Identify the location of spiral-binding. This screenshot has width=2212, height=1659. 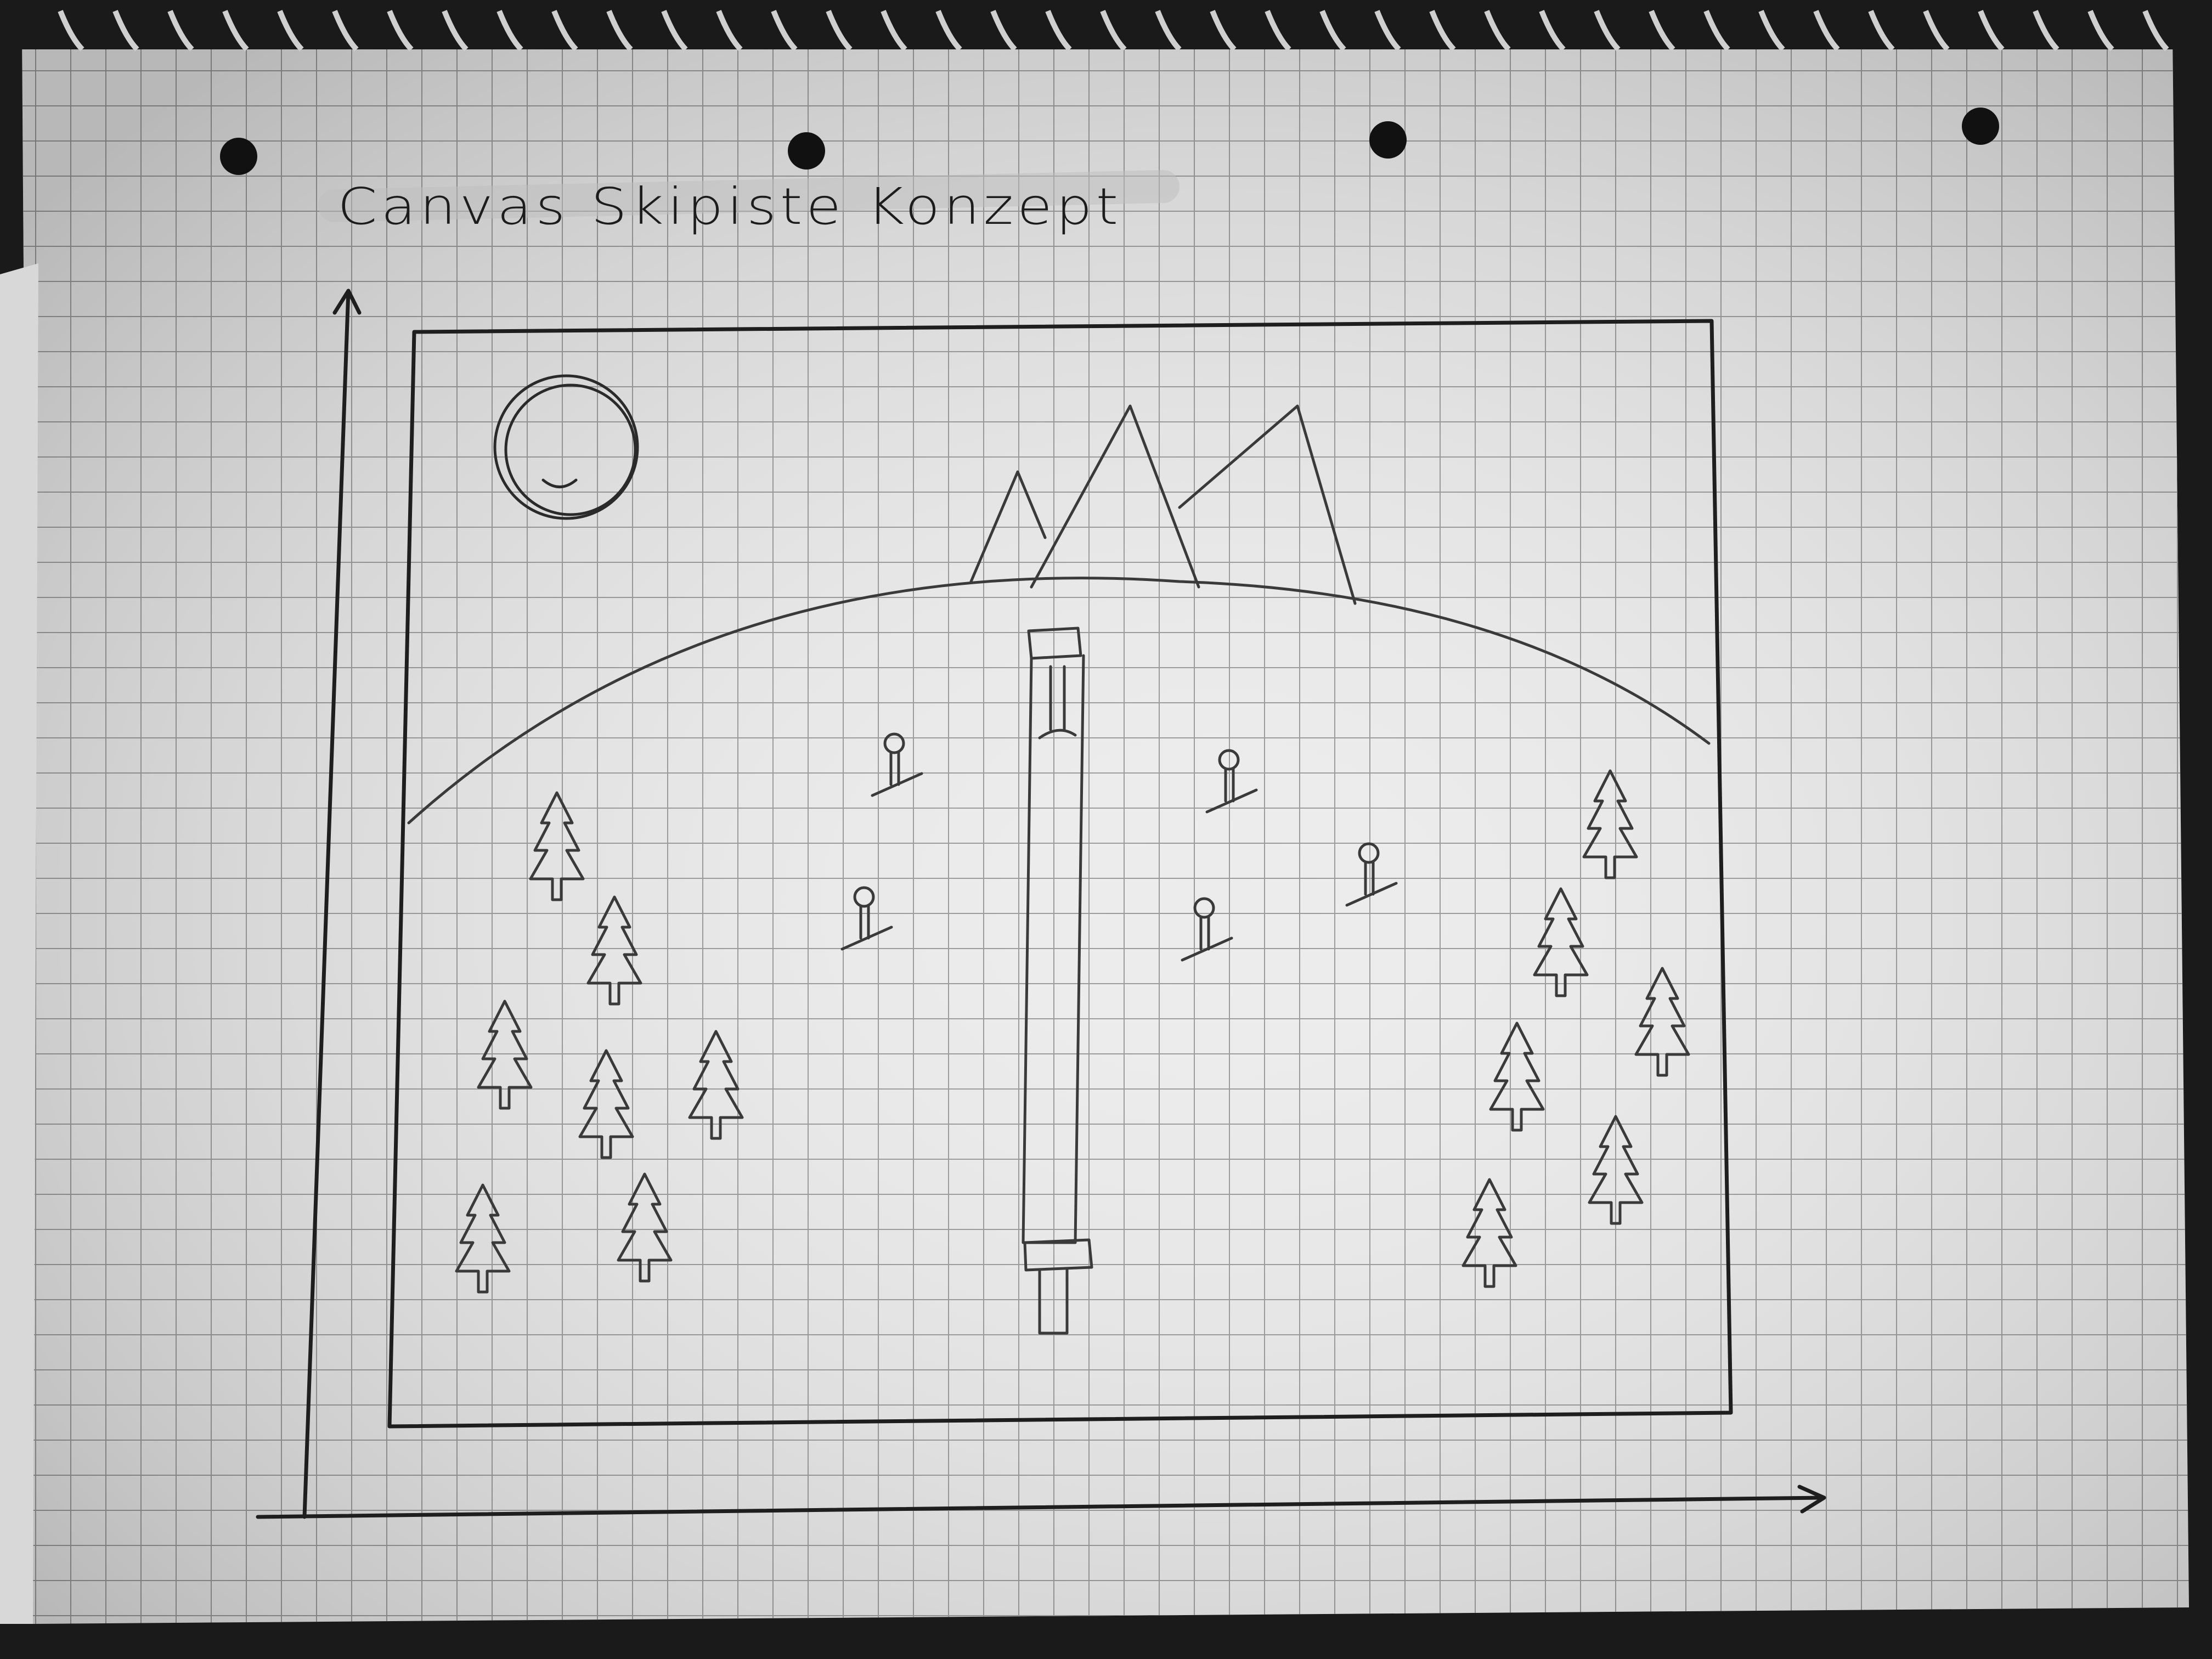
(1106, 26).